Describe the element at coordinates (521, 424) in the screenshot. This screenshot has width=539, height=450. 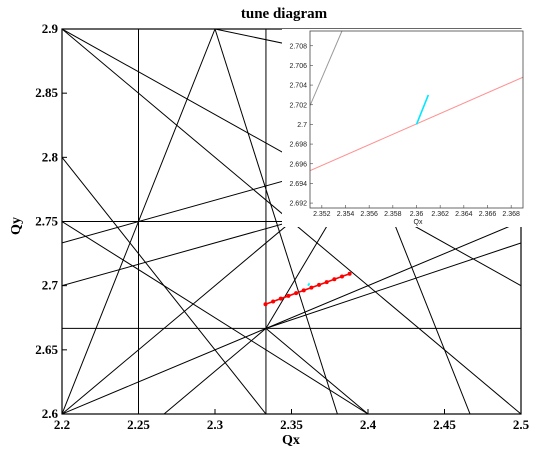
I see `x-tick-label: 2.5` at that location.